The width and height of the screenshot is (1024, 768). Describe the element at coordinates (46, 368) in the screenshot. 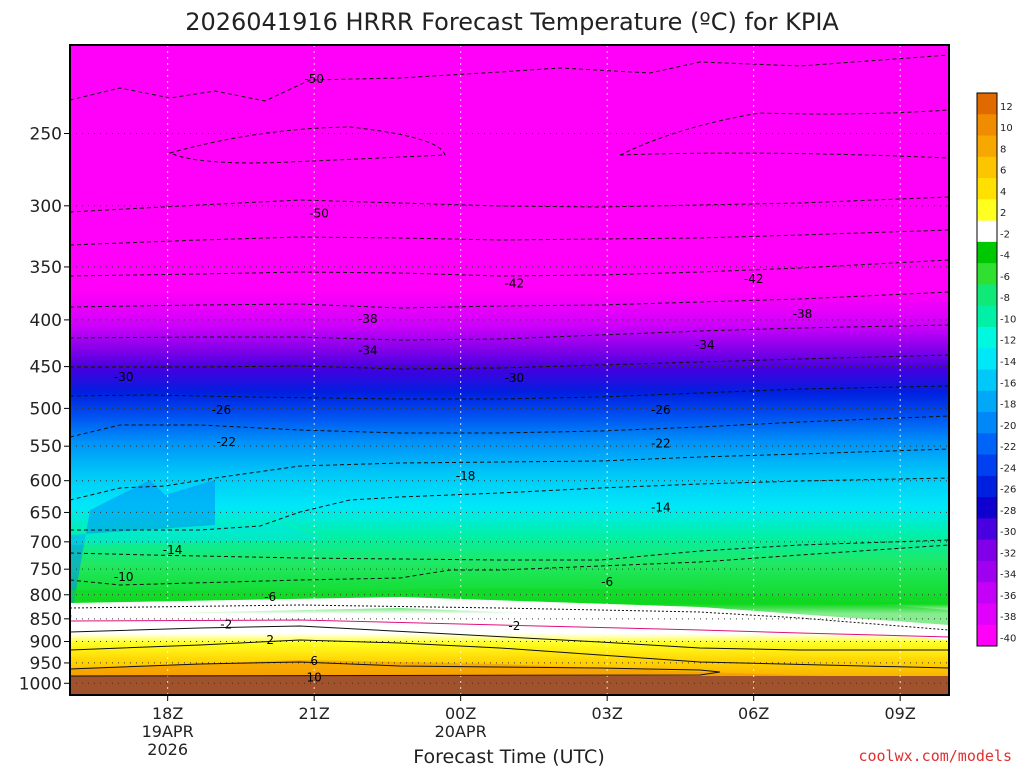

I see `y-tick-label: 450` at that location.